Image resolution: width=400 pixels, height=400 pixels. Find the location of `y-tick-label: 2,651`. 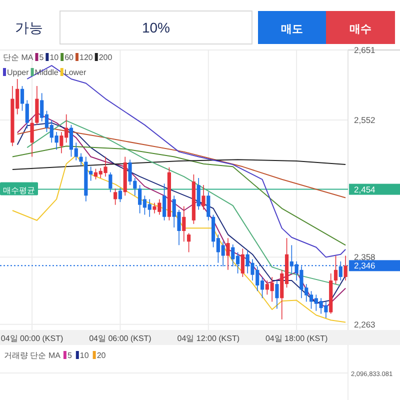

y-tick-label: 2,651 is located at coordinates (365, 50).